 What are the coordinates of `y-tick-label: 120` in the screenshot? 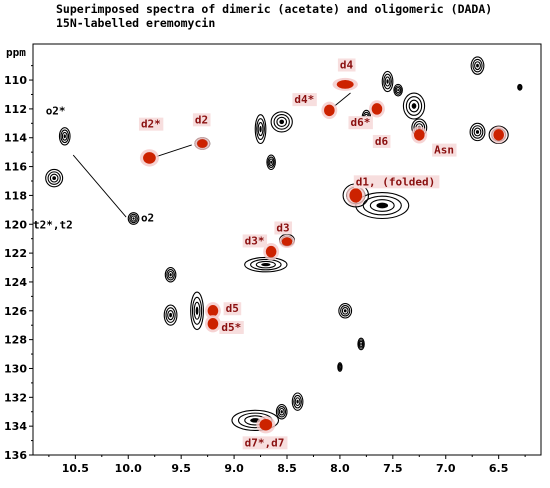 It's located at (15, 224).